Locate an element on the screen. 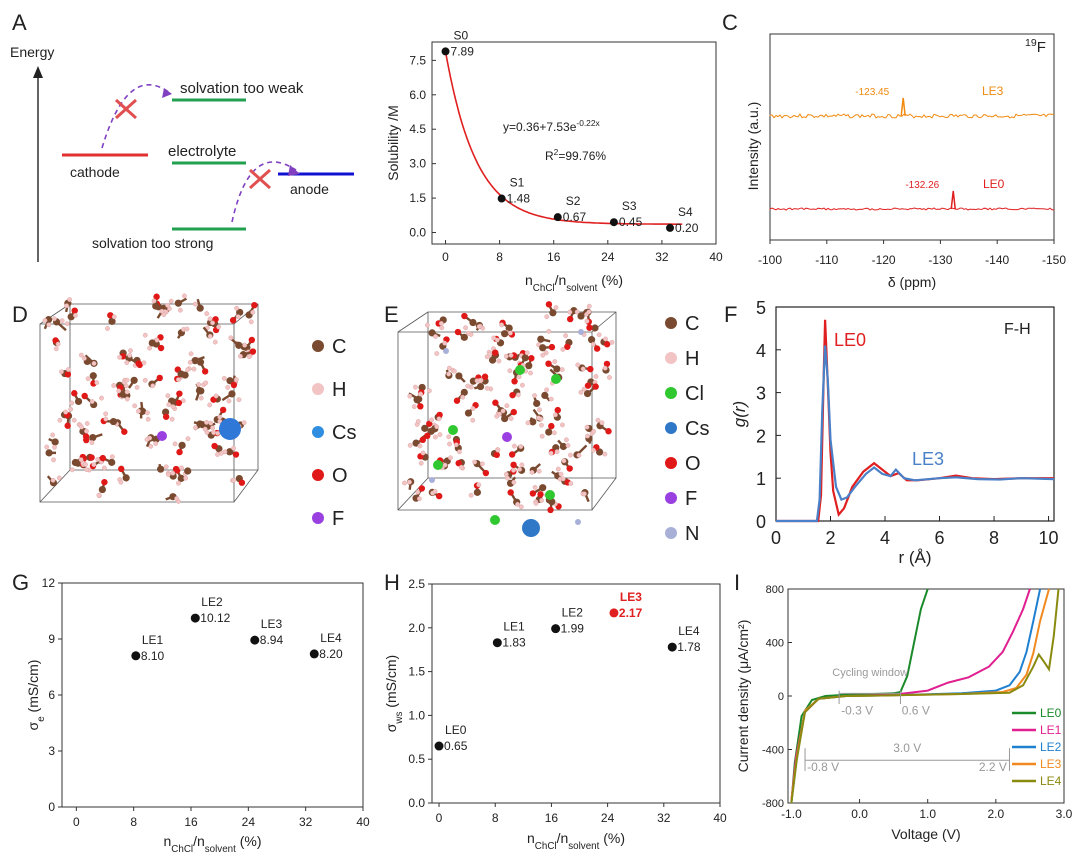 This screenshot has height=857, width=1080. y-tick-label-f: 1 is located at coordinates (761, 479).